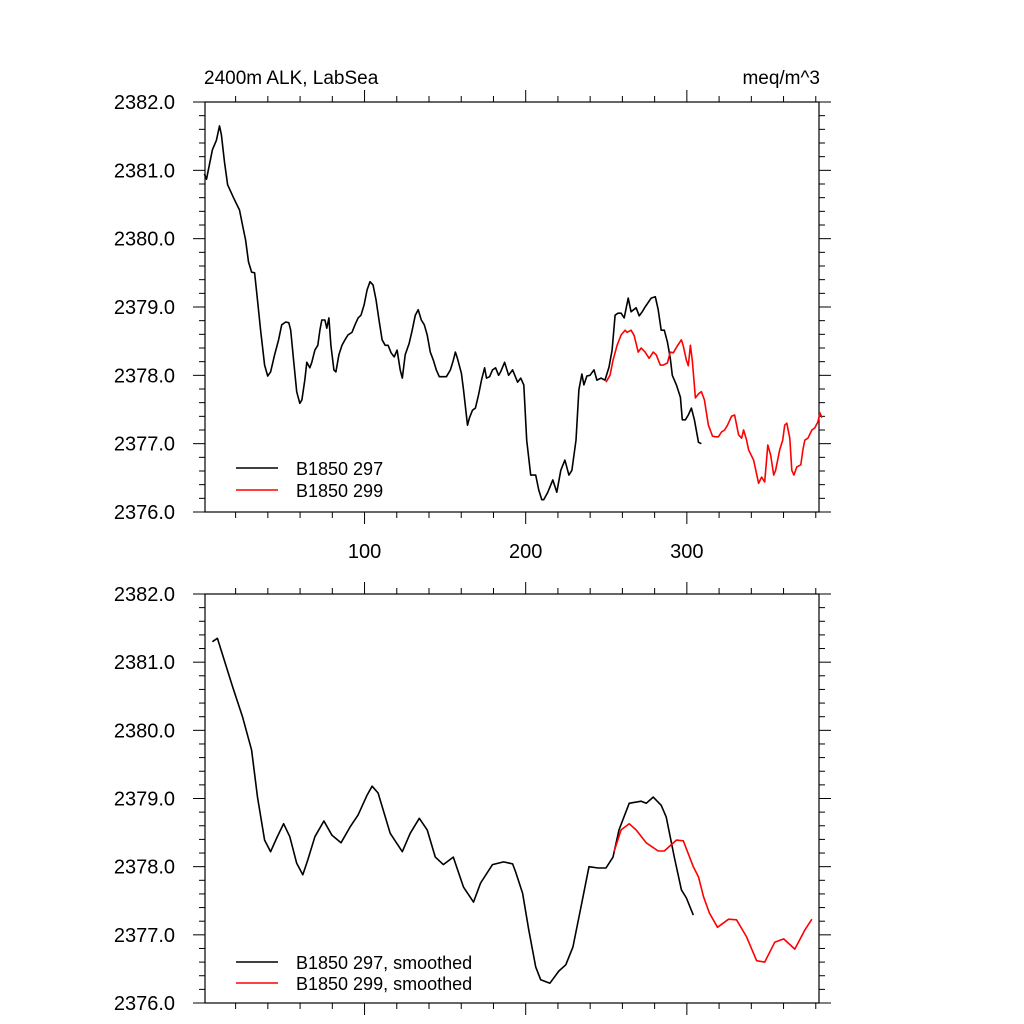 The width and height of the screenshot is (1024, 1024). Describe the element at coordinates (713, 892) in the screenshot. I see `series-line-b1850-299-smoothed` at that location.